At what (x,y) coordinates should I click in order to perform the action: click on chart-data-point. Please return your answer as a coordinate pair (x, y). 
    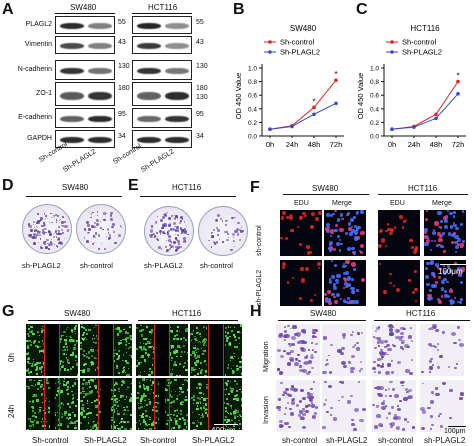
    Looking at the image, I should click on (458, 81).